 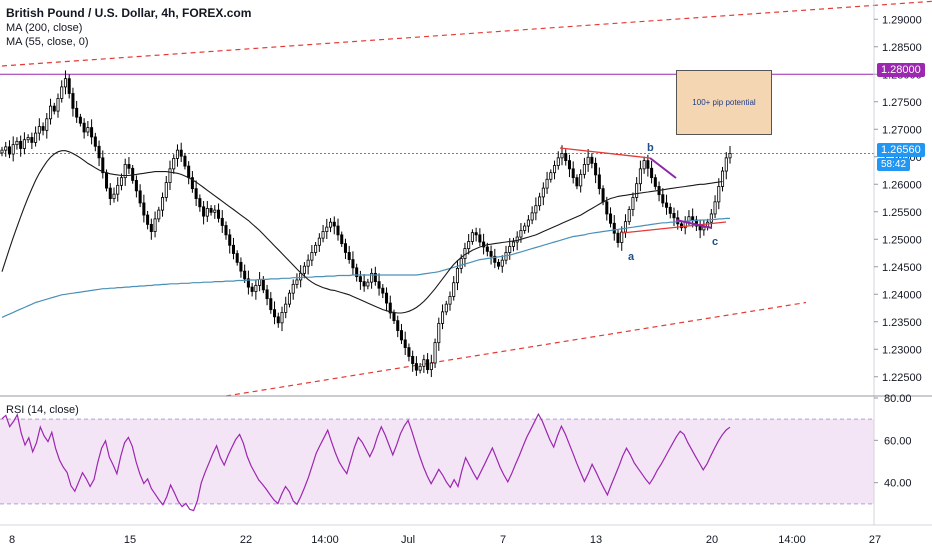 What do you see at coordinates (366, 462) in the screenshot?
I see `rsi-line` at bounding box center [366, 462].